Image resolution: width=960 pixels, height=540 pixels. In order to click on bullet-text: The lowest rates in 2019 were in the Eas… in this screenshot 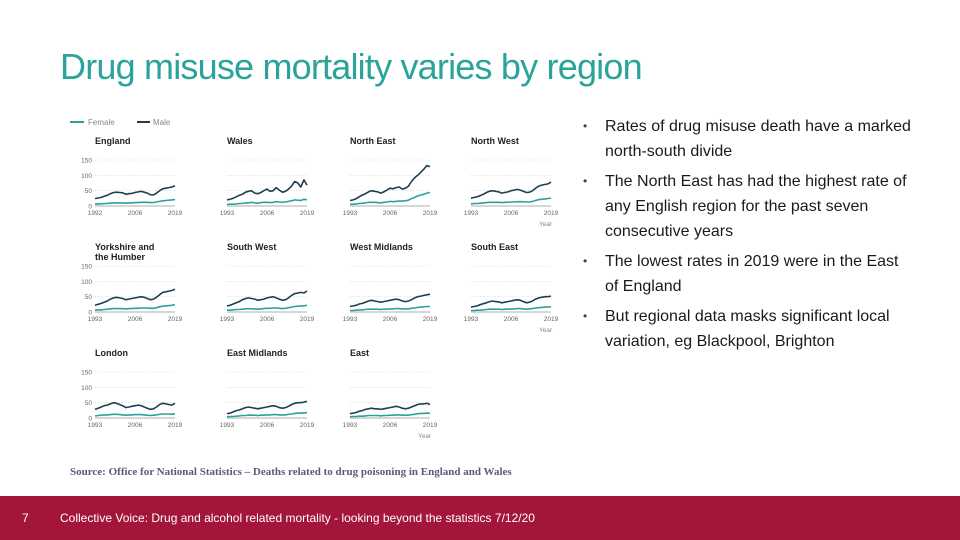, I will do `click(752, 274)`.